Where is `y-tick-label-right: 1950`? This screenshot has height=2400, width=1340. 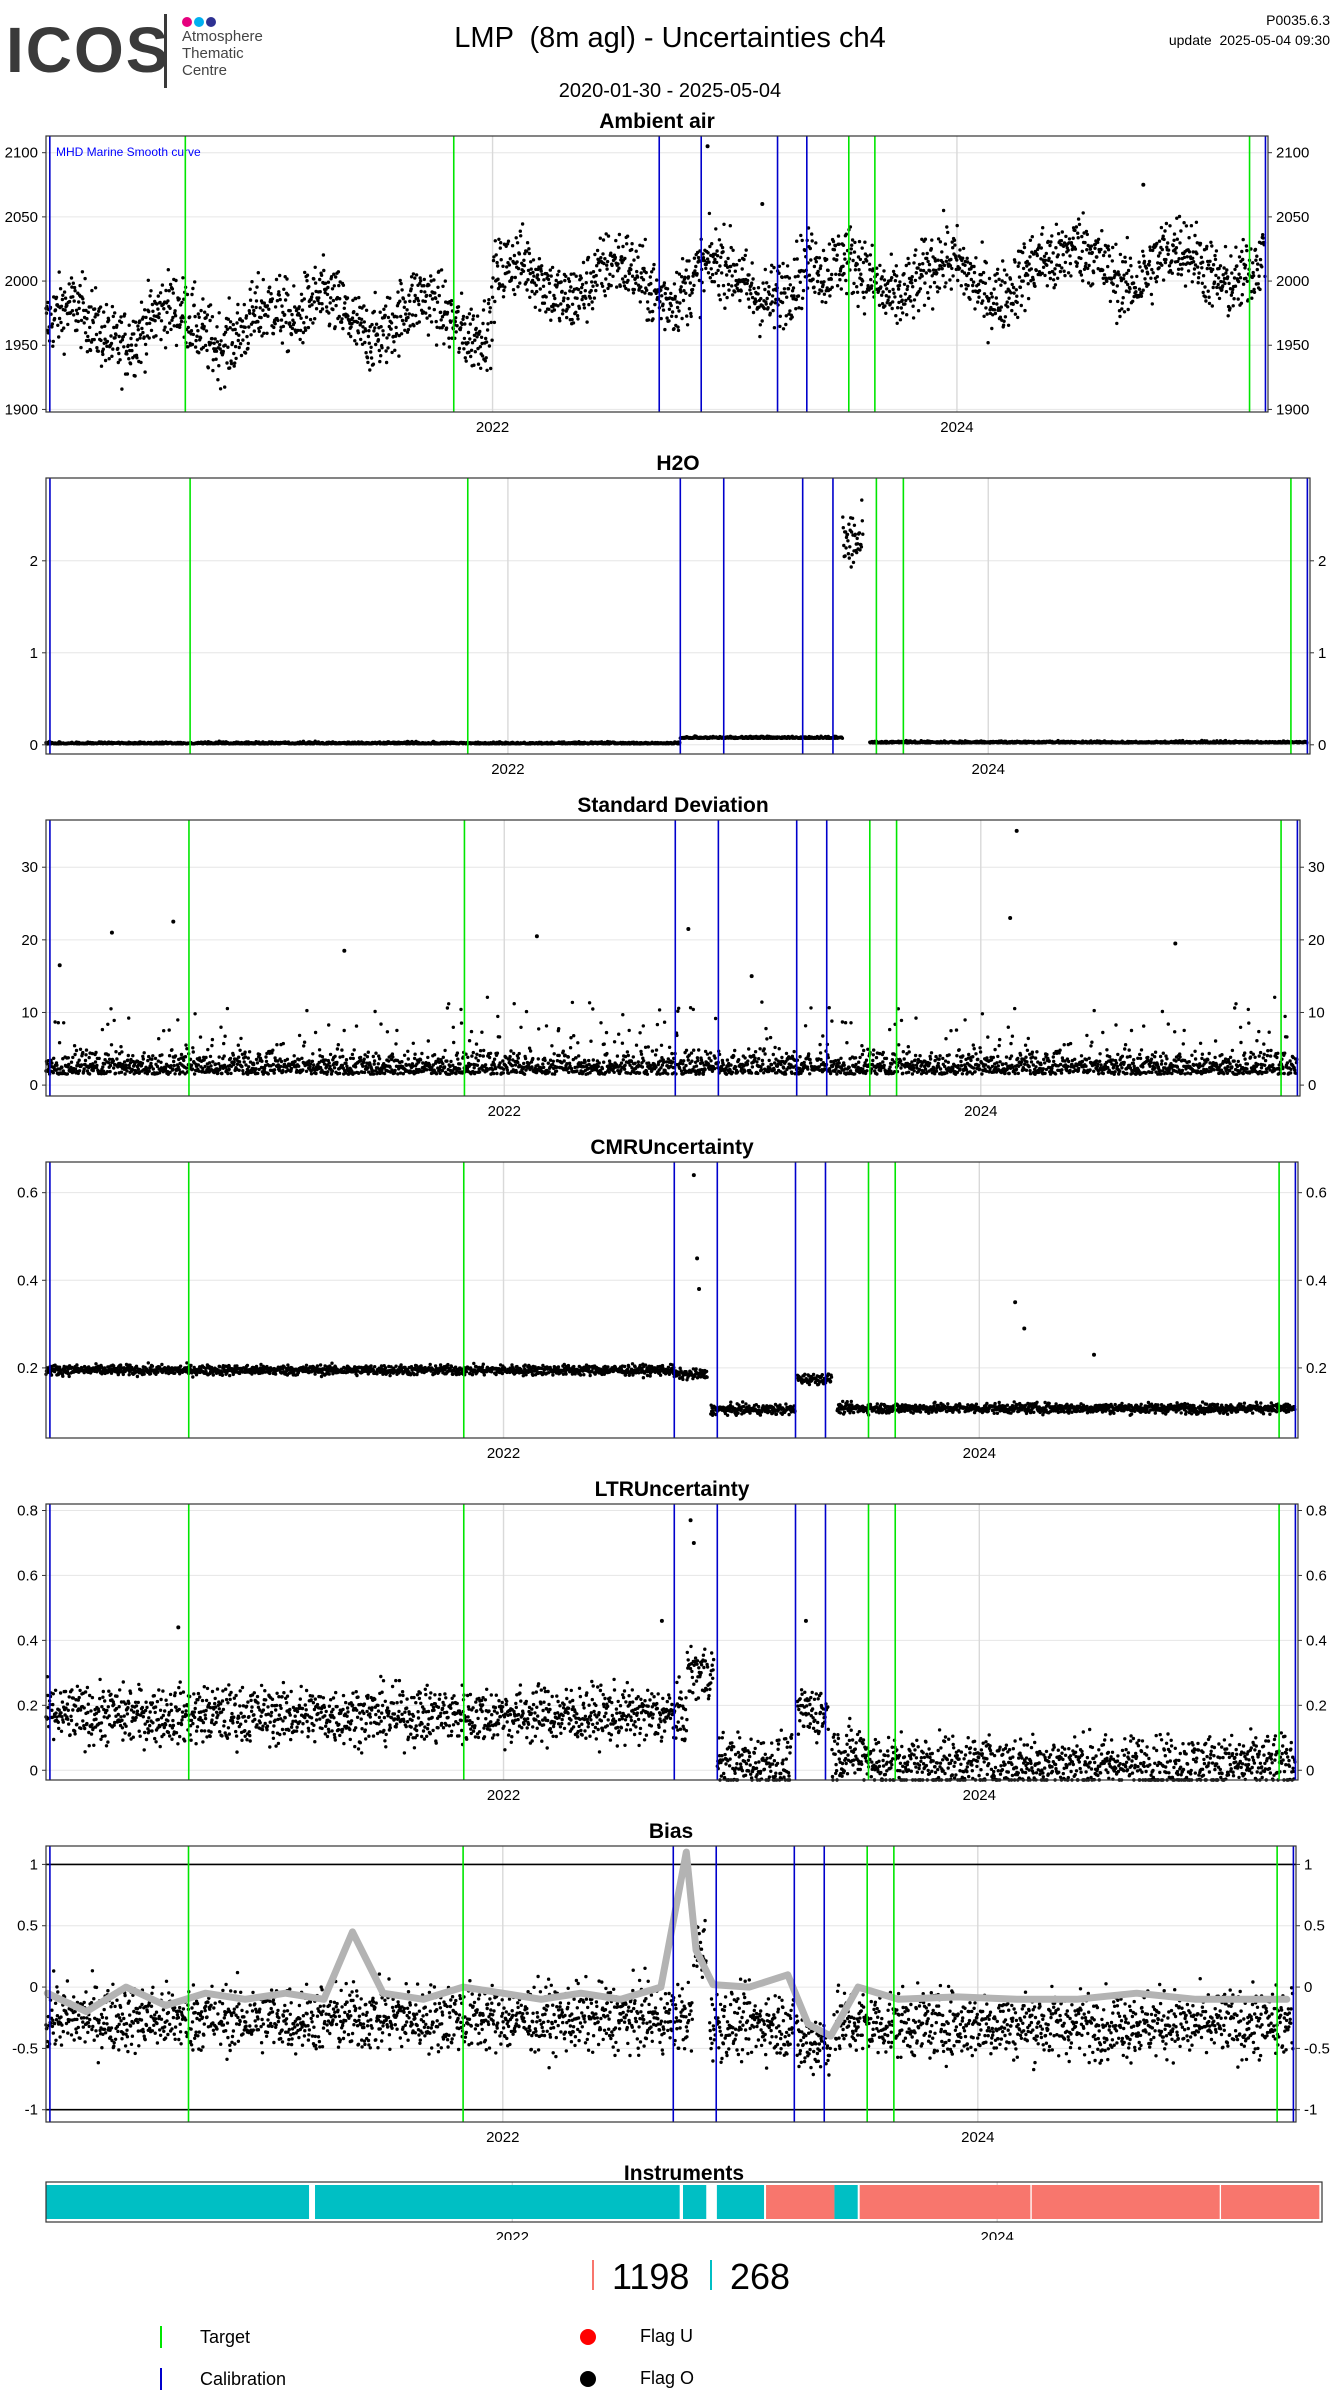 y-tick-label-right: 1950 is located at coordinates (1292, 345).